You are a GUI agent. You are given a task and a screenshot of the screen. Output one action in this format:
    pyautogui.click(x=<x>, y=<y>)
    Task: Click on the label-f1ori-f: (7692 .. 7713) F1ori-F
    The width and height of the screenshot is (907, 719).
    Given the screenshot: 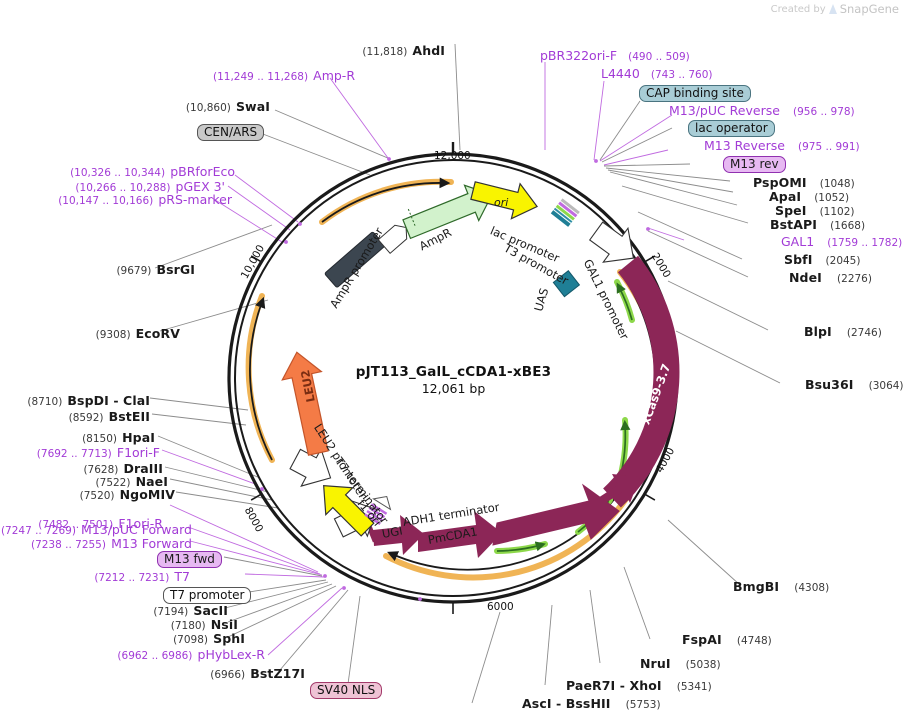 What is the action you would take?
    pyautogui.click(x=80, y=452)
    